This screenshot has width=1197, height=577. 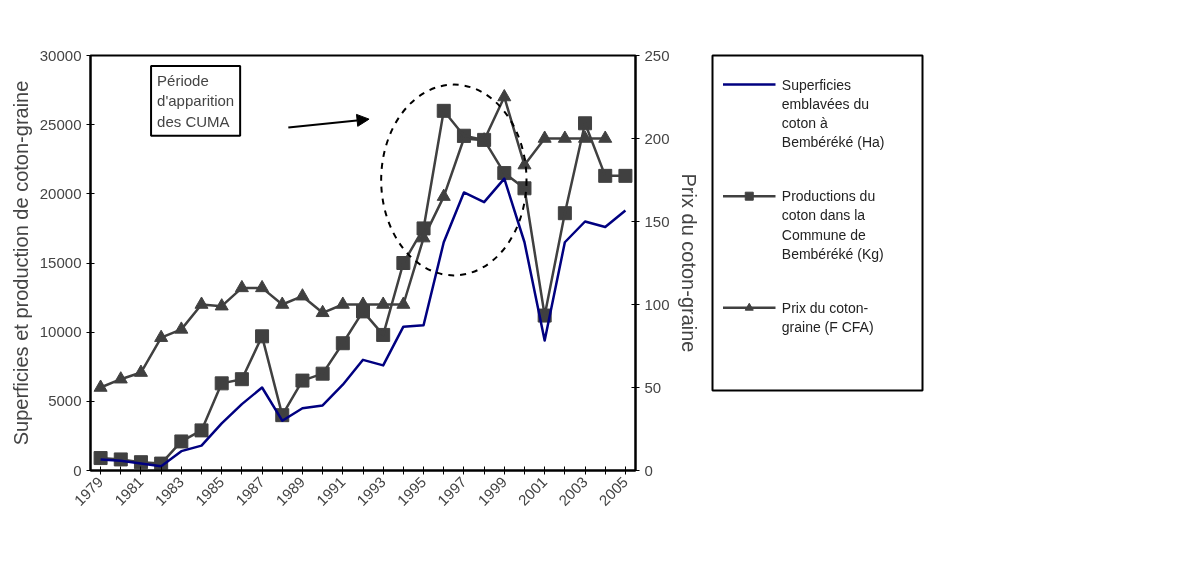 What do you see at coordinates (827, 317) in the screenshot?
I see `legend-label: Prix du coton-graine (F CFA)` at bounding box center [827, 317].